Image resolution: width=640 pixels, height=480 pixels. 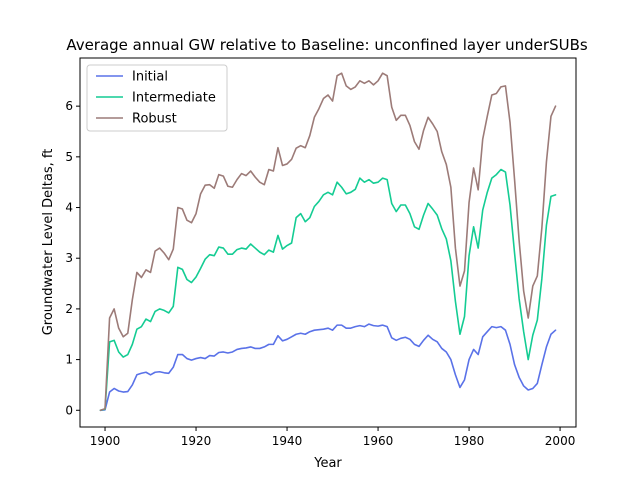 What do you see at coordinates (69, 258) in the screenshot?
I see `y-tick-label: 3` at bounding box center [69, 258].